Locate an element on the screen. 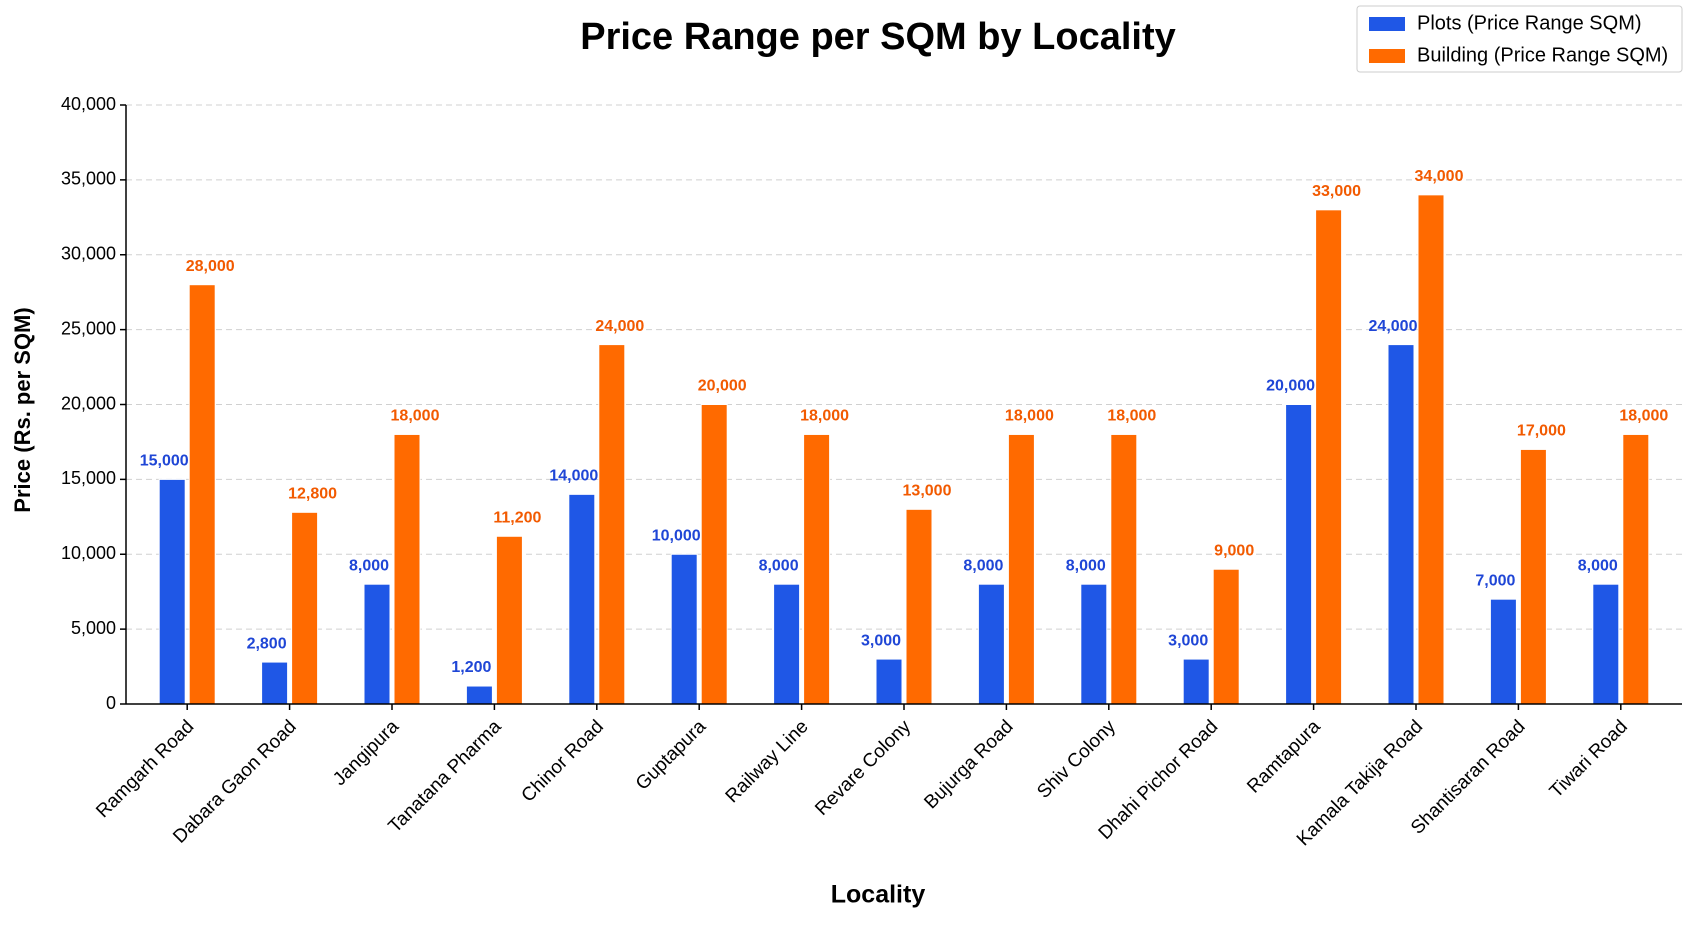  value-label: 11,200 is located at coordinates (517, 517).